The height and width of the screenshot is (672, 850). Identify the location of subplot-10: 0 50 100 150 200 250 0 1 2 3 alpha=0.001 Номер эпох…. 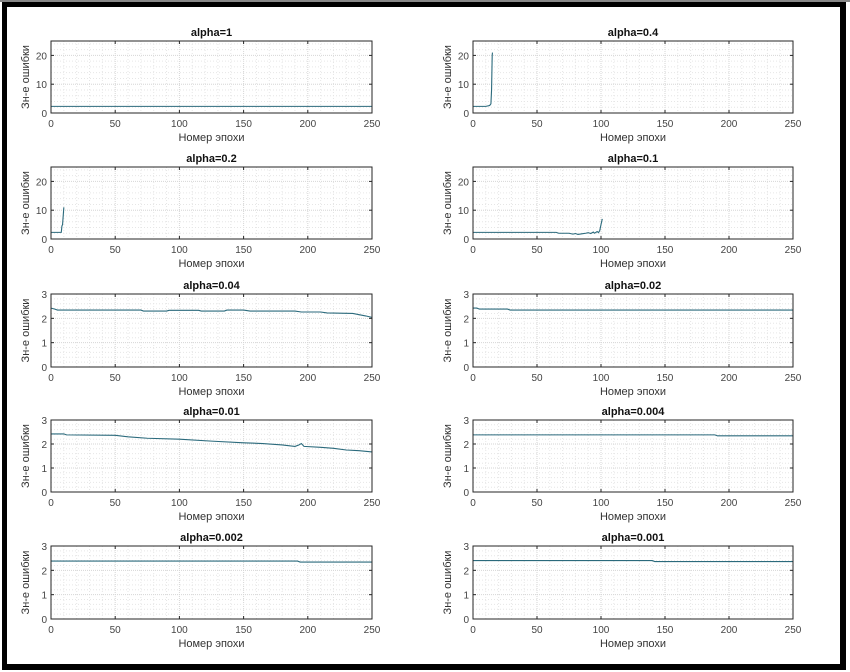
(622, 591).